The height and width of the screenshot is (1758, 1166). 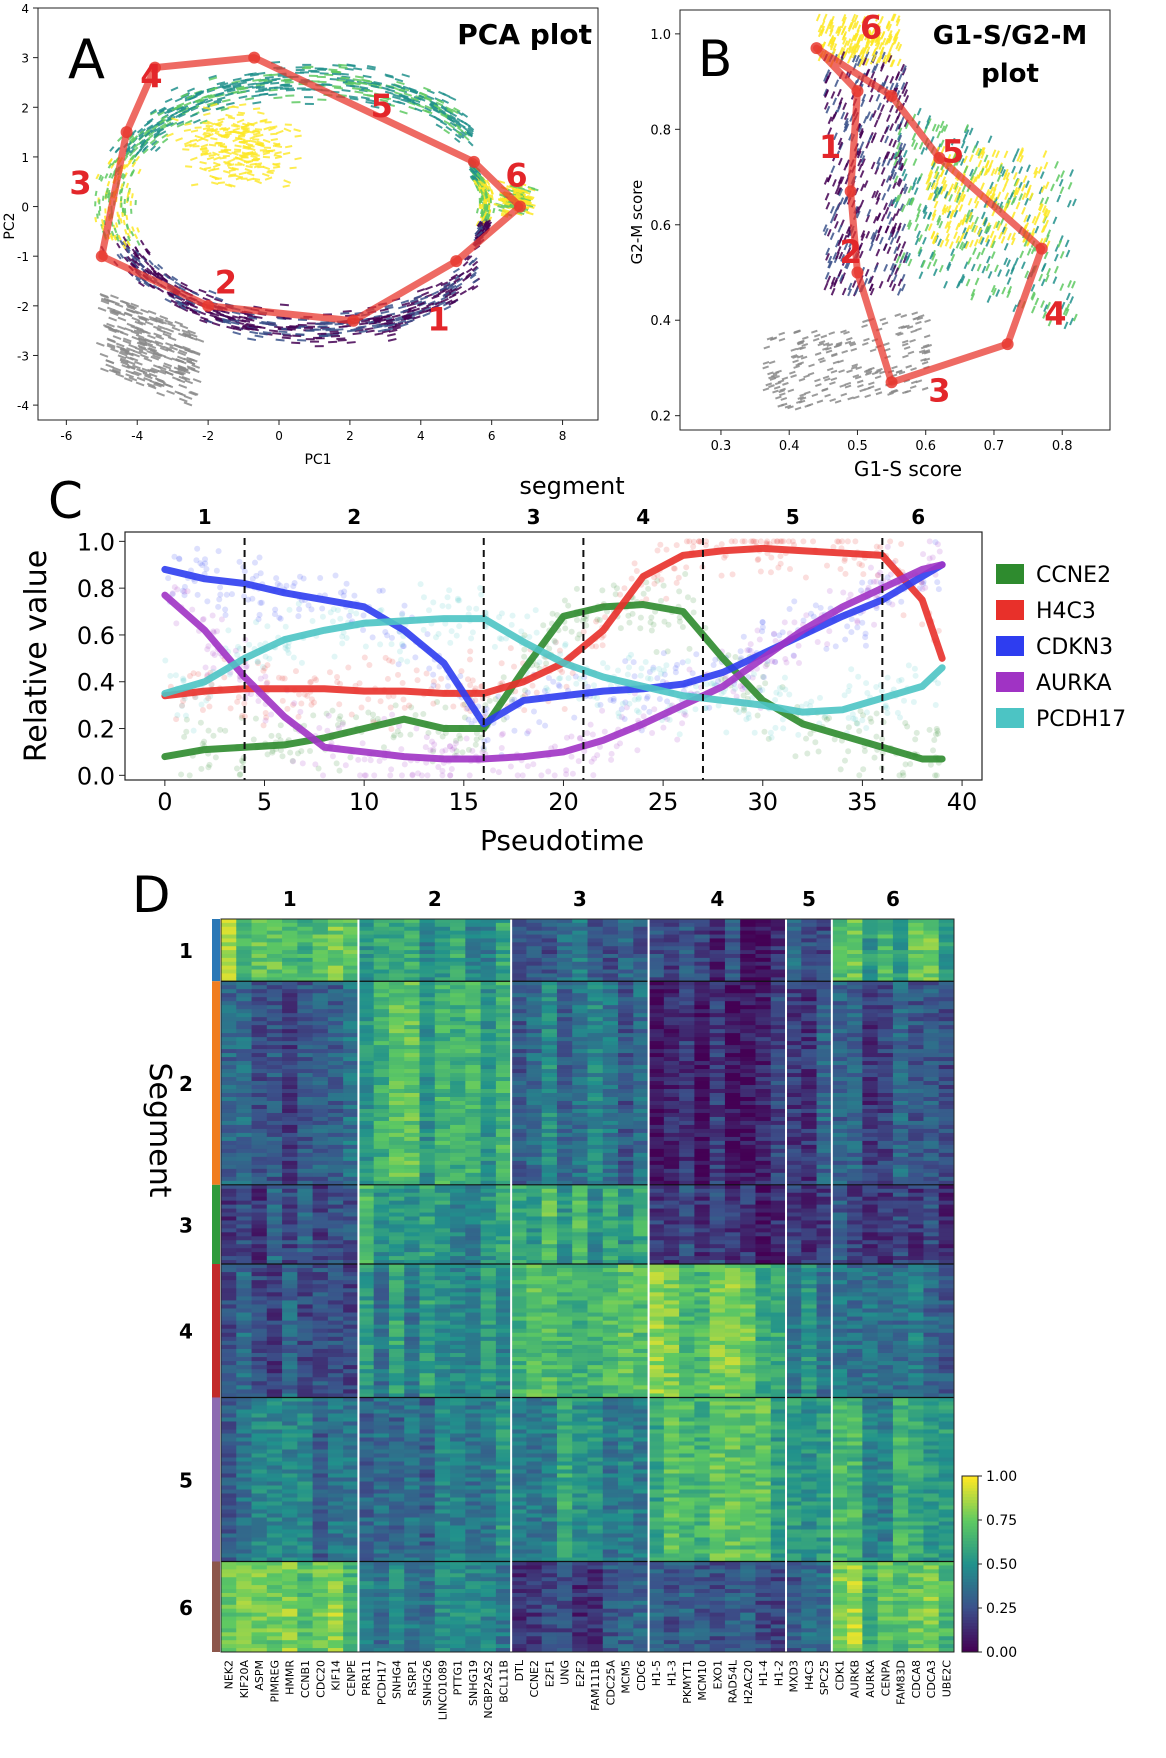 I want to click on trajectory-label: 6, so click(x=871, y=28).